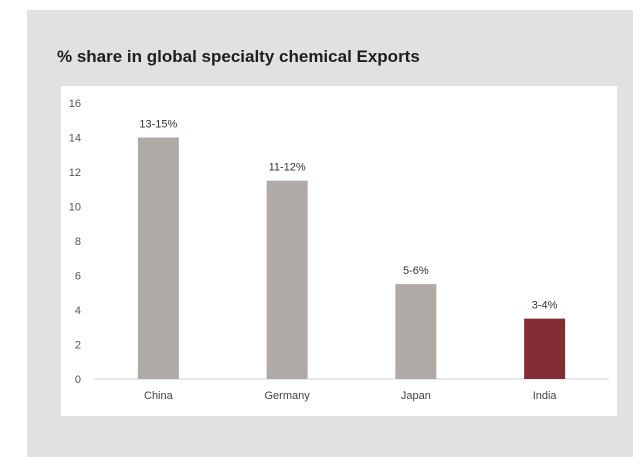 The image size is (633, 457). Describe the element at coordinates (75, 208) in the screenshot. I see `y-tick-label: 10` at that location.